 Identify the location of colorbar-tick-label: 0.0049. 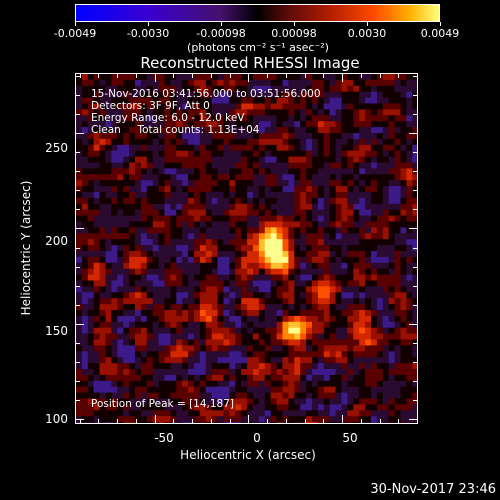
(440, 33).